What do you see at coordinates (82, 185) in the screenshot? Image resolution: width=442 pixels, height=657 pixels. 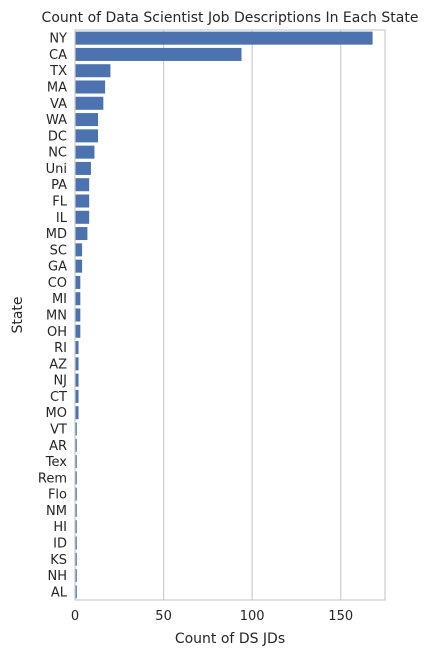 I see `bar-pa` at bounding box center [82, 185].